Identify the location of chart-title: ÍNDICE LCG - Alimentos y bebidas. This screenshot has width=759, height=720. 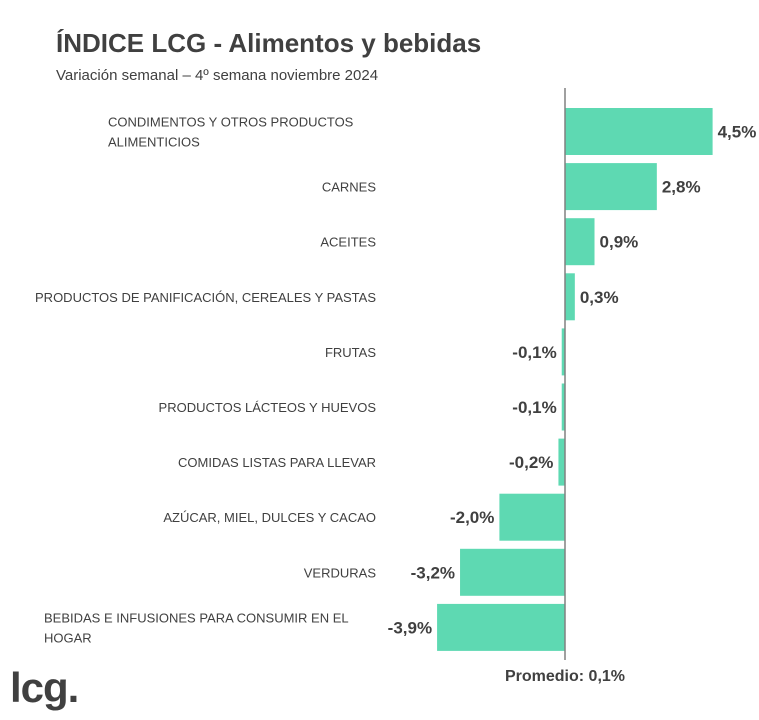
(269, 43).